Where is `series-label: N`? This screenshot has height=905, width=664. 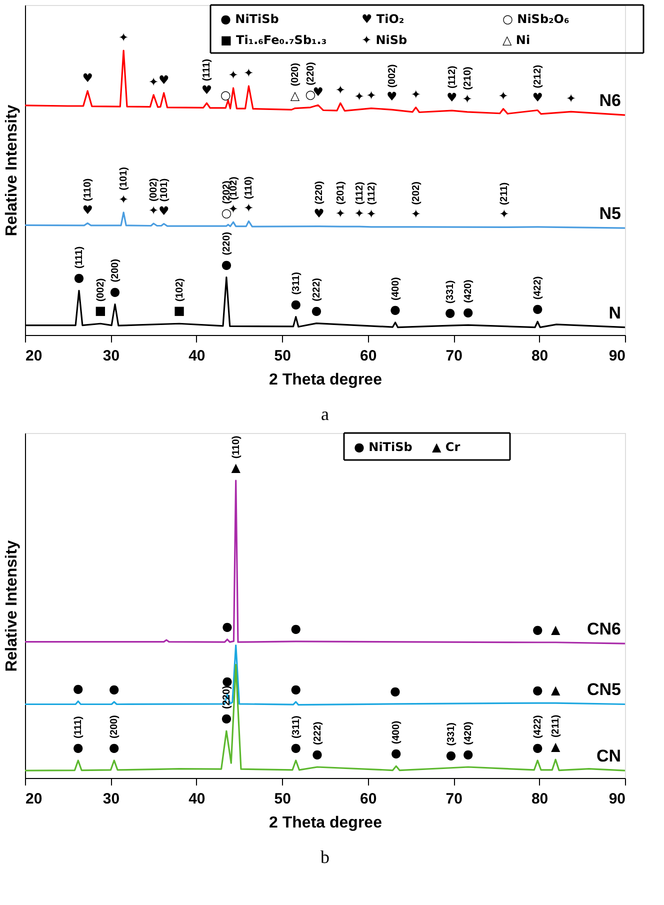 series-label: N is located at coordinates (614, 312).